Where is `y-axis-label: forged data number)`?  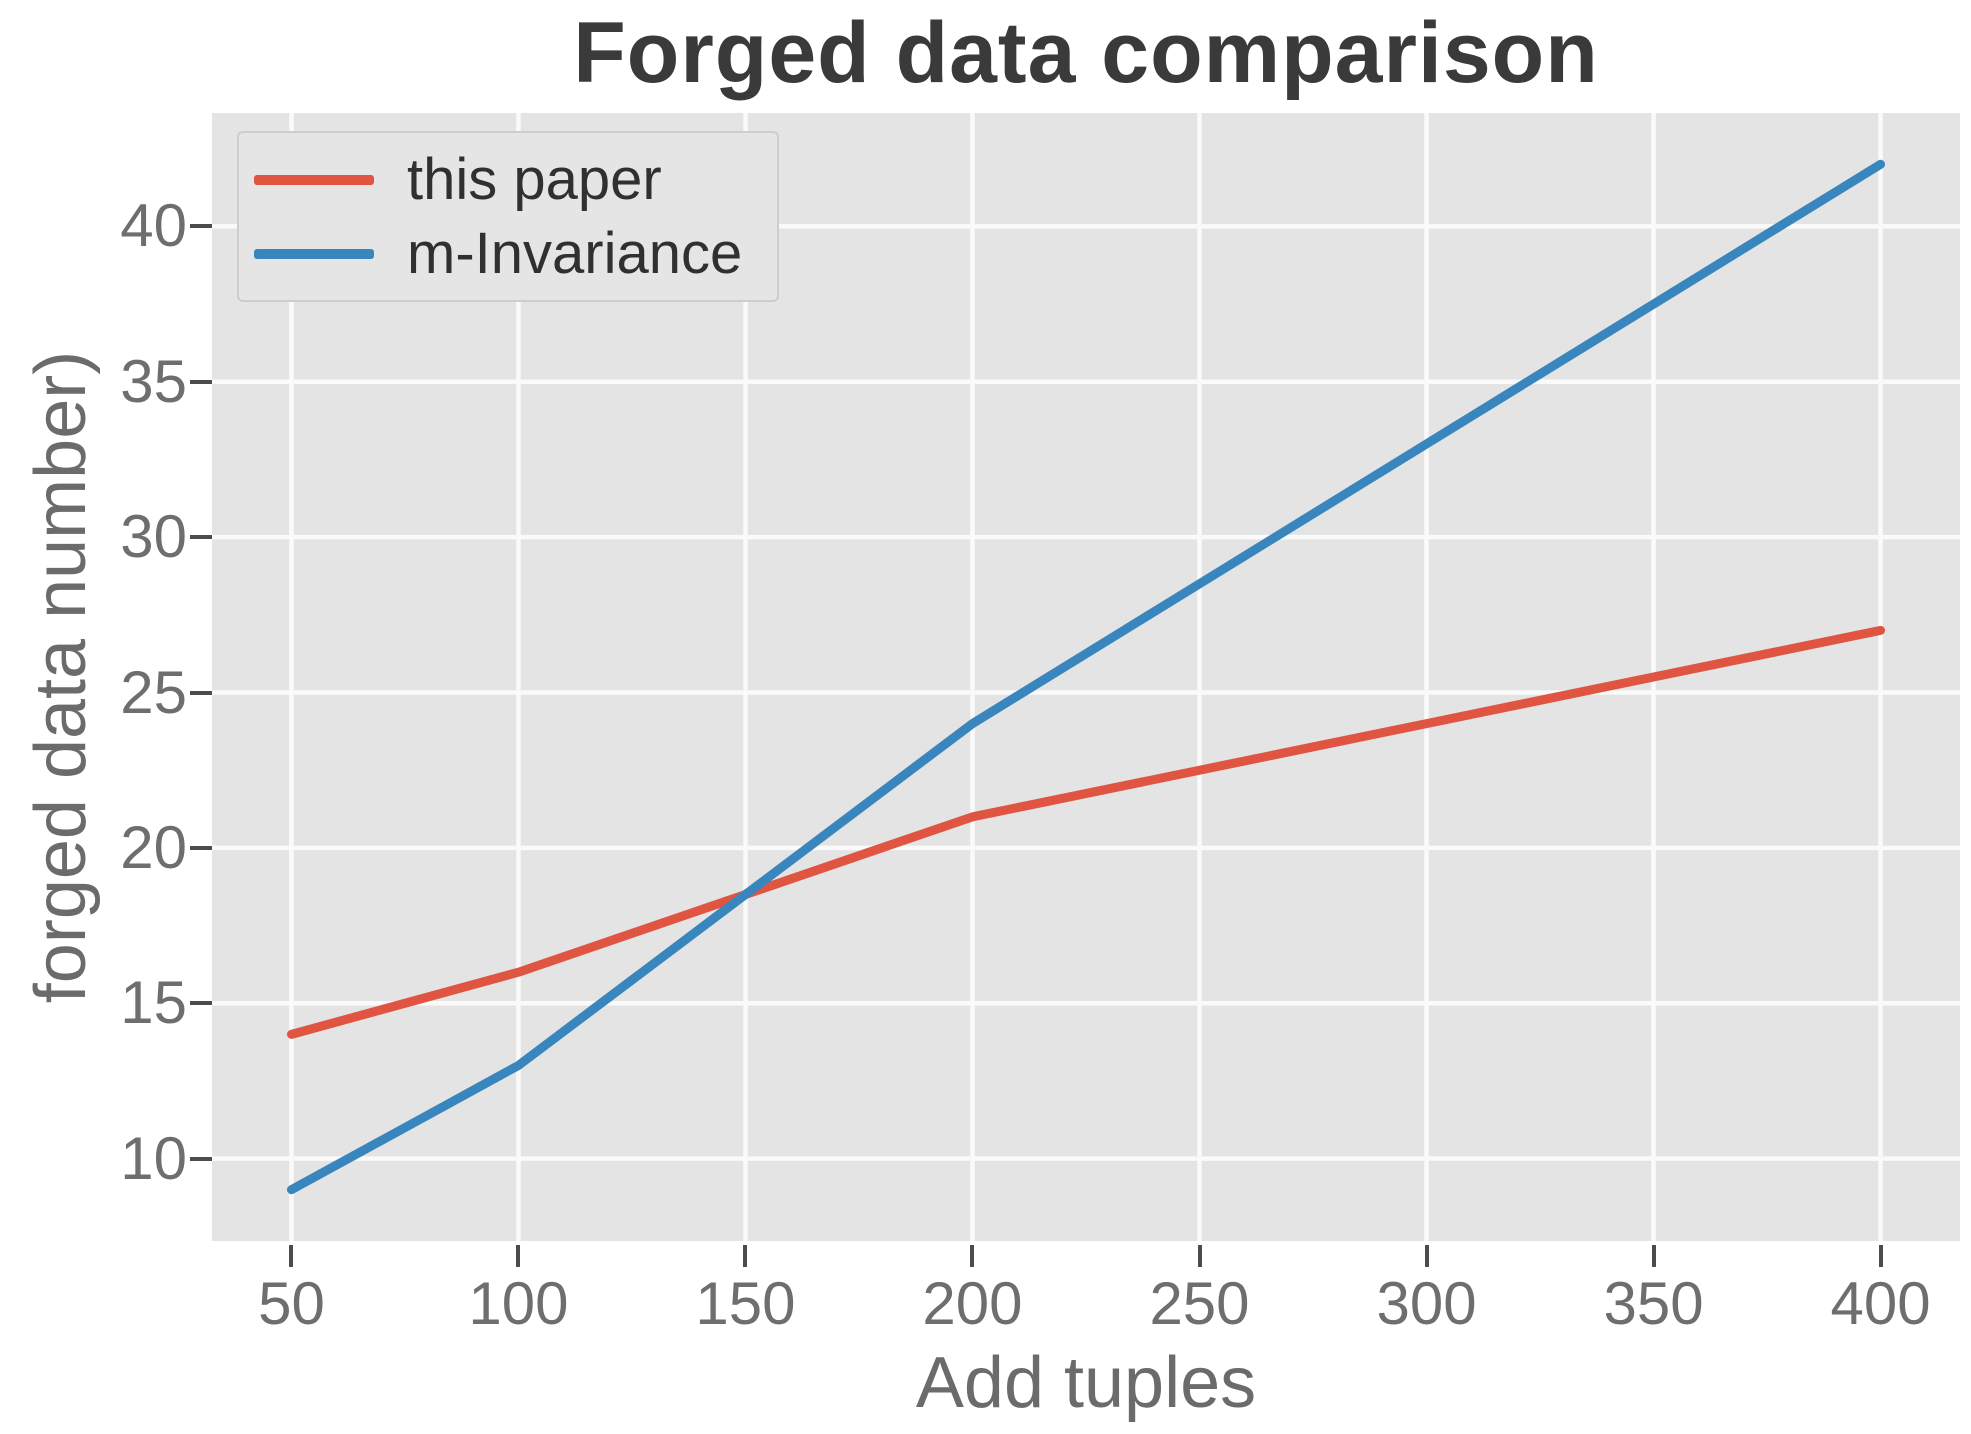
y-axis-label: forged data number) is located at coordinates (61, 677).